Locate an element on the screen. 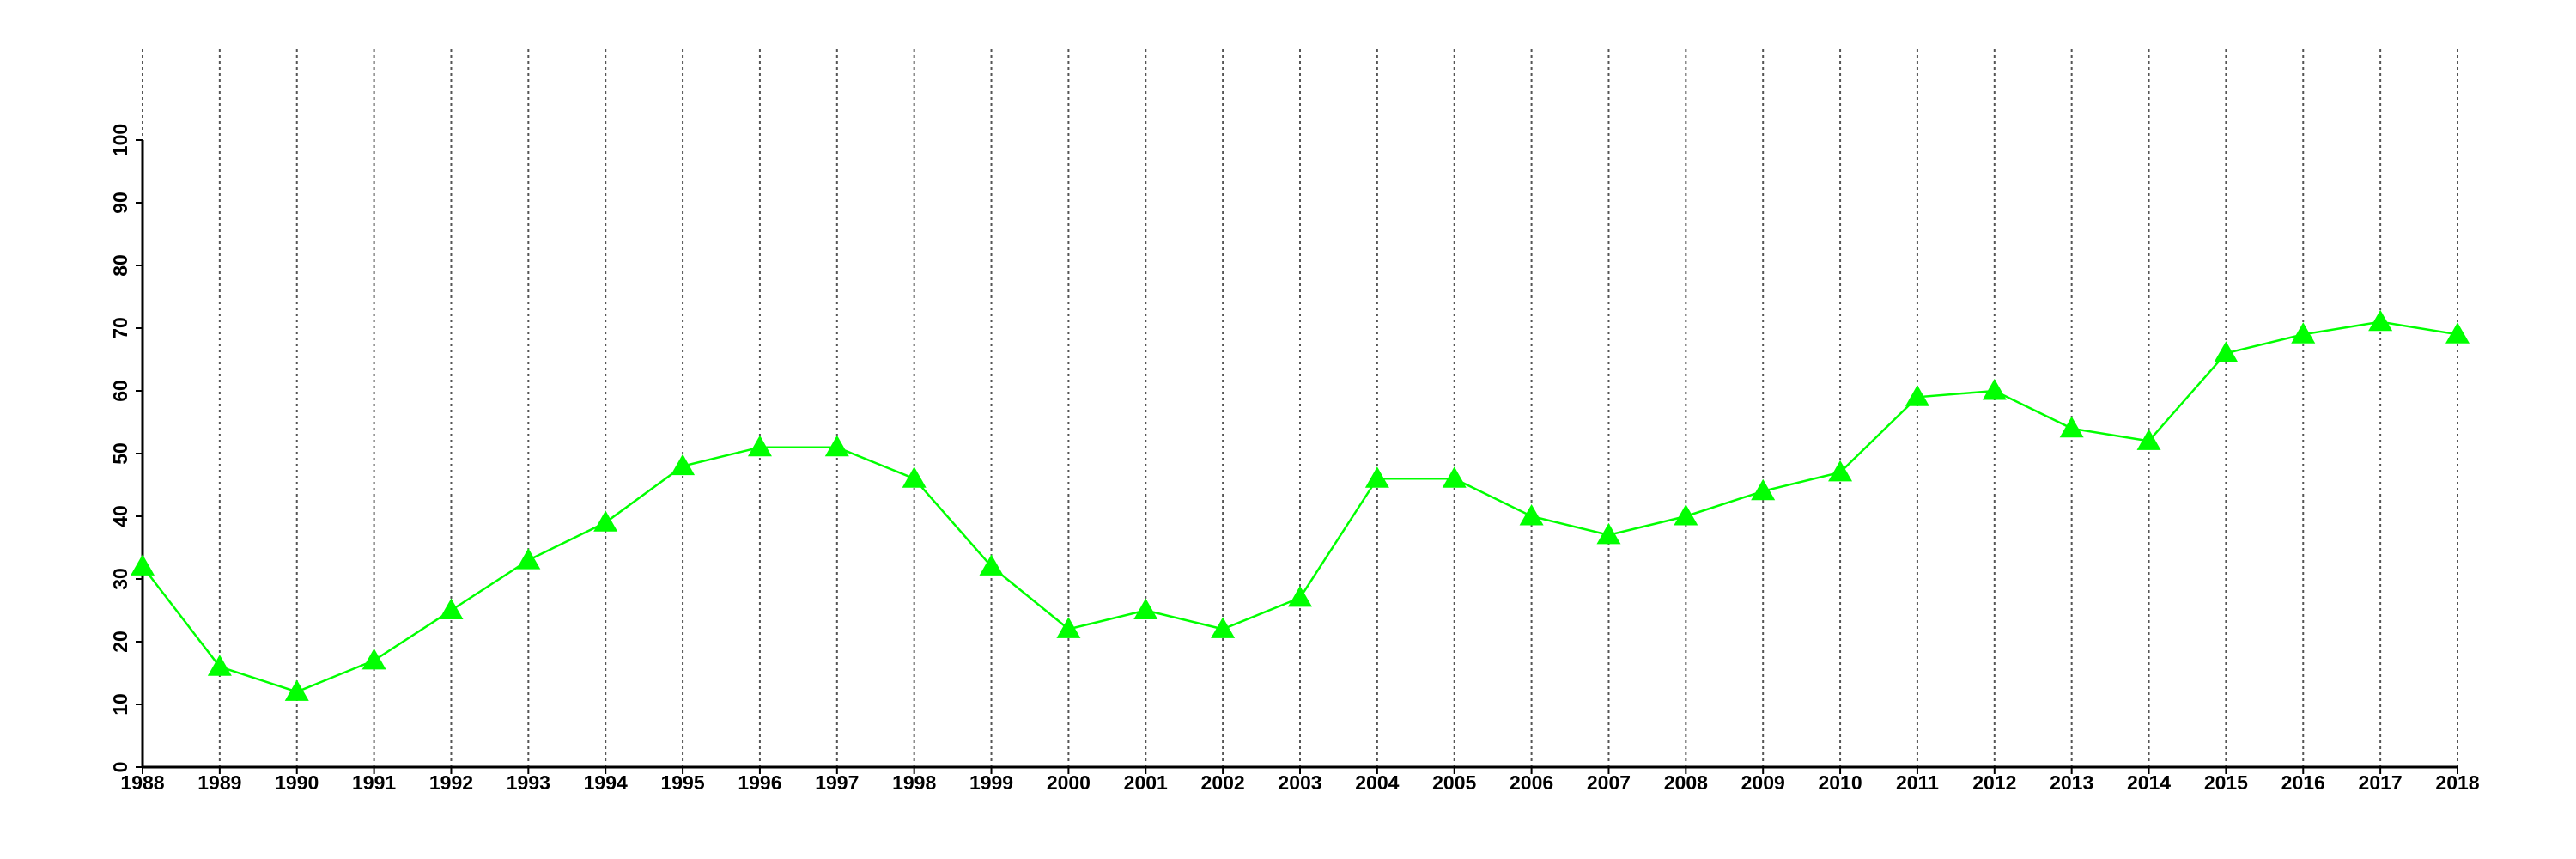  x-tick-label: 2008 is located at coordinates (1686, 783).